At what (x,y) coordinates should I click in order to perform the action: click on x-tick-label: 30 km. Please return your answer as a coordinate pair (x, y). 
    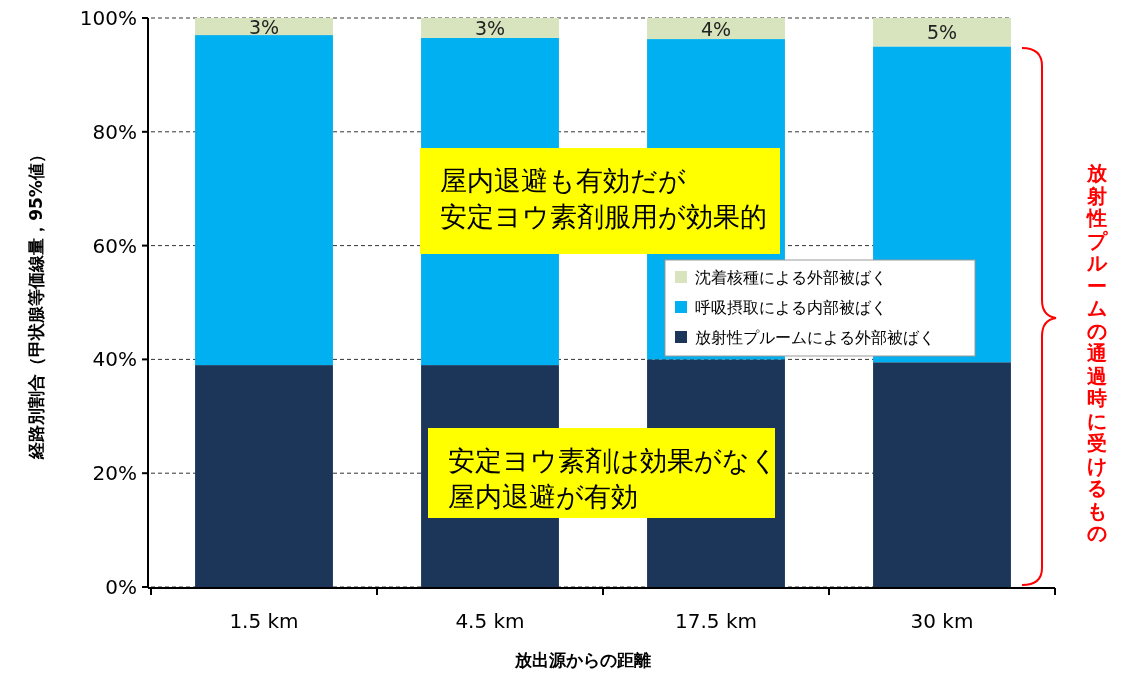
    Looking at the image, I should click on (942, 621).